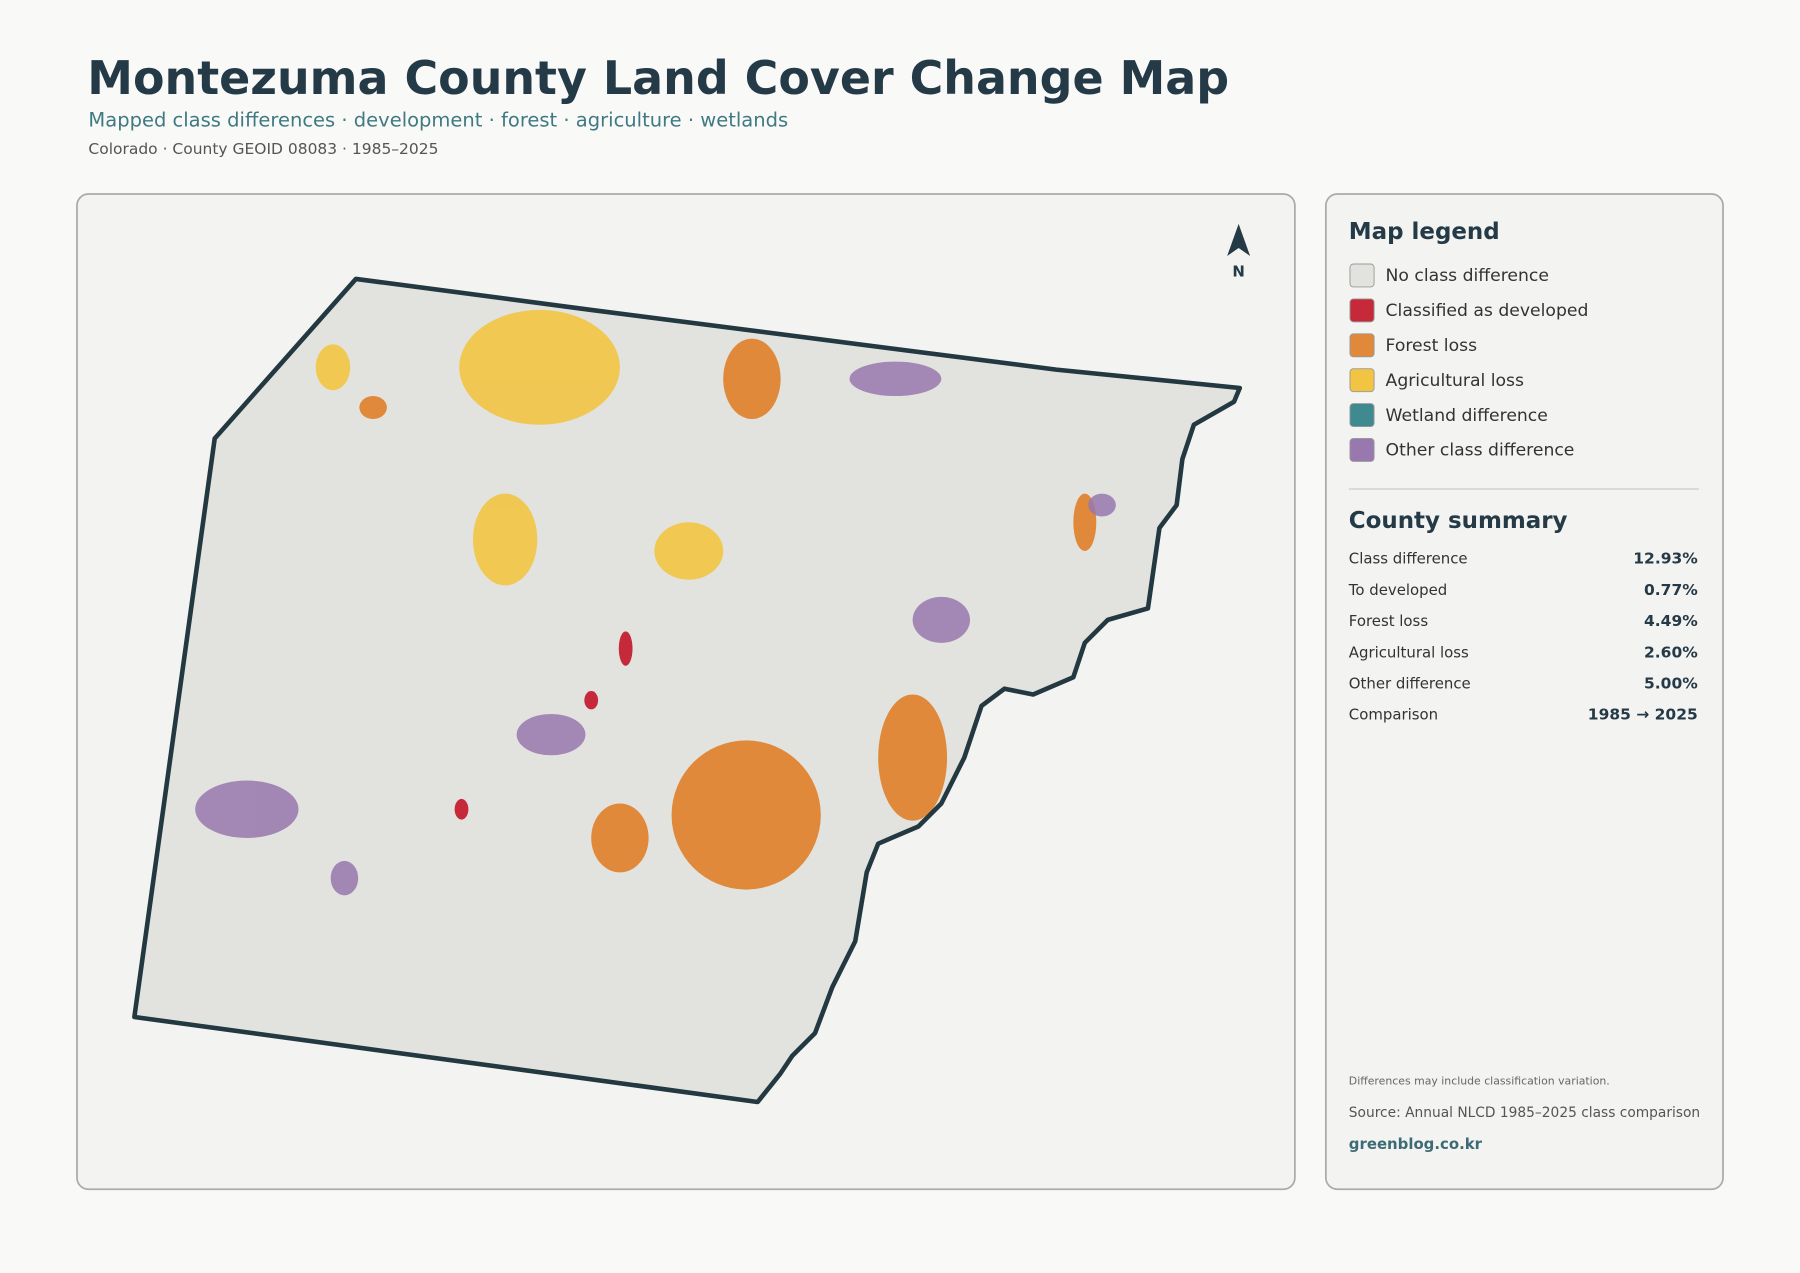 This screenshot has width=1800, height=1273. What do you see at coordinates (1467, 416) in the screenshot?
I see `legend-label: Wetland difference` at bounding box center [1467, 416].